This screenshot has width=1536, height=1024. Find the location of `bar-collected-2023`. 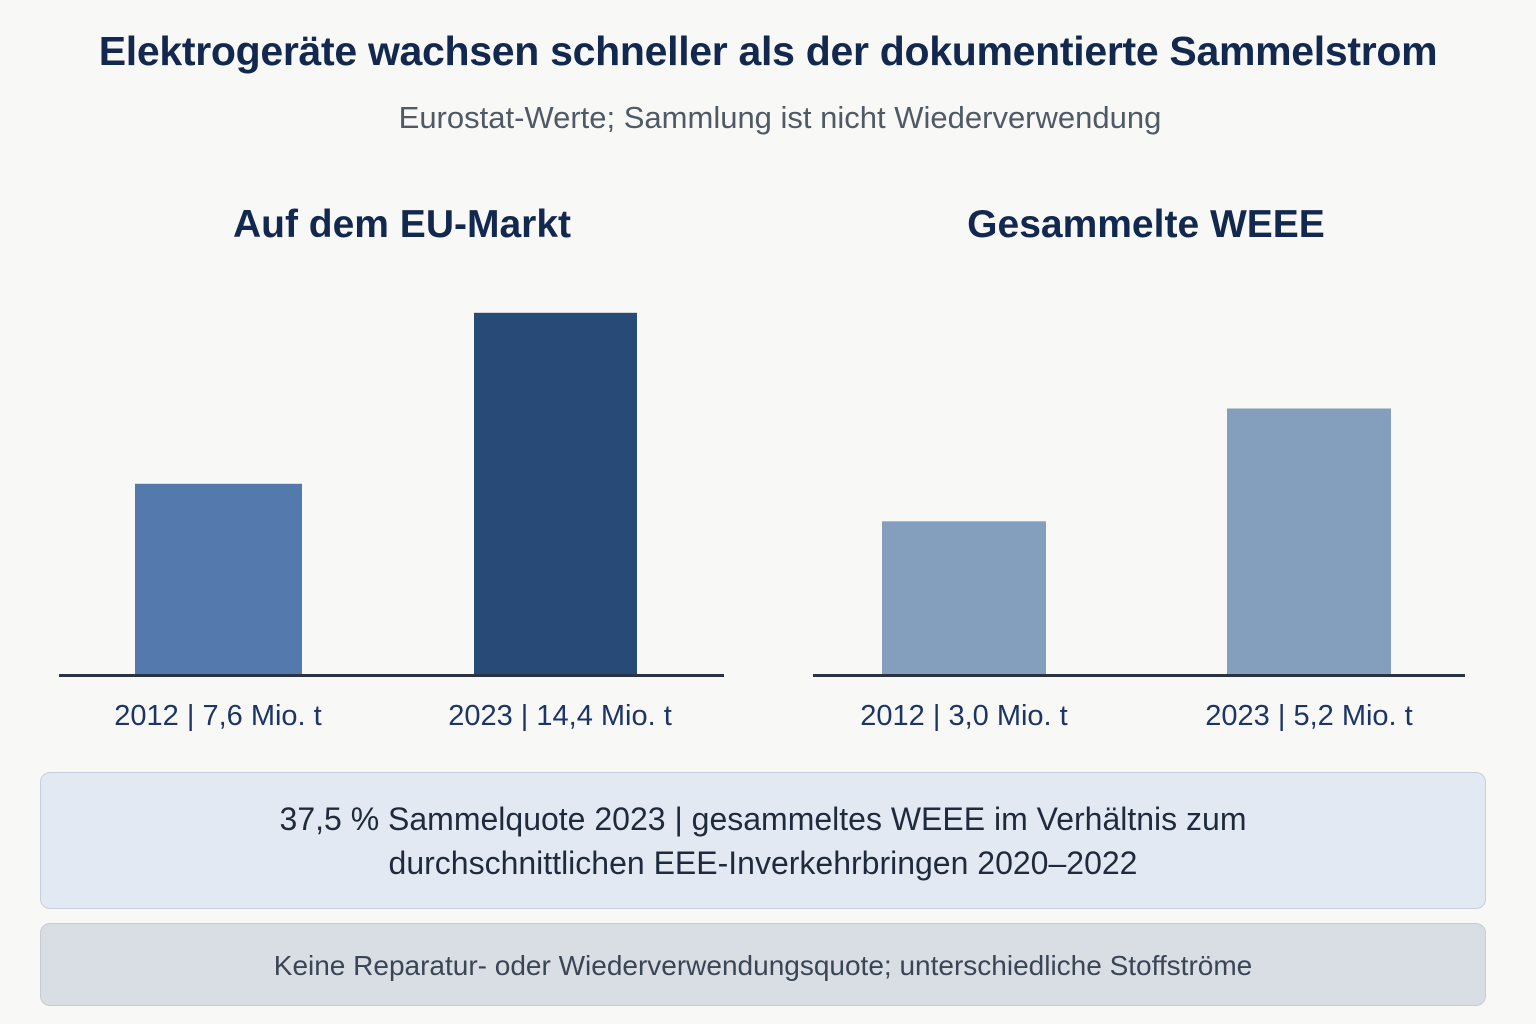

bar-collected-2023 is located at coordinates (1309, 541).